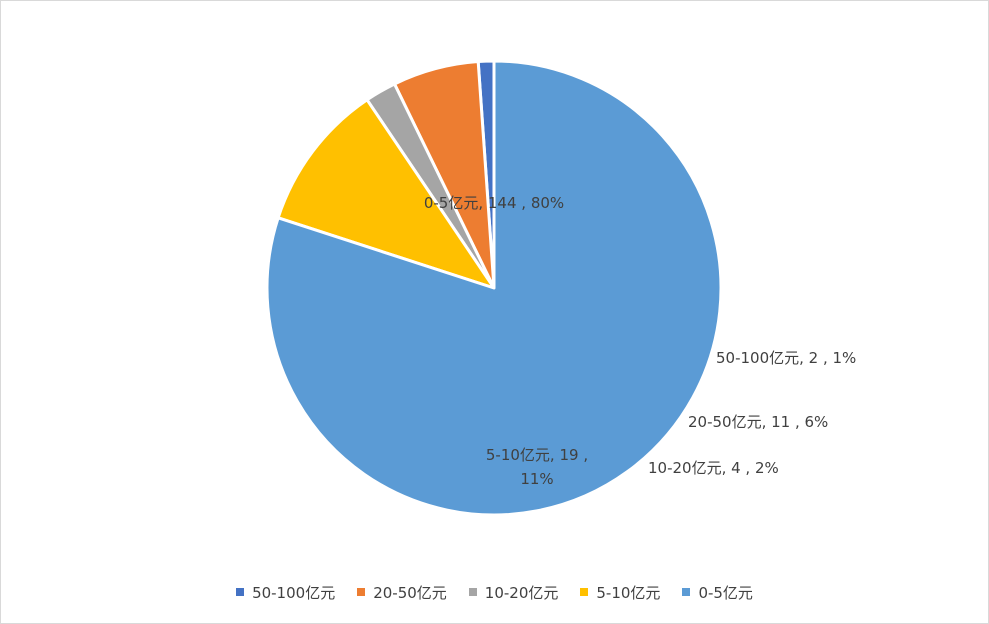 This screenshot has width=989, height=624. Describe the element at coordinates (521, 592) in the screenshot. I see `legend-label: 10-20亿元` at that location.